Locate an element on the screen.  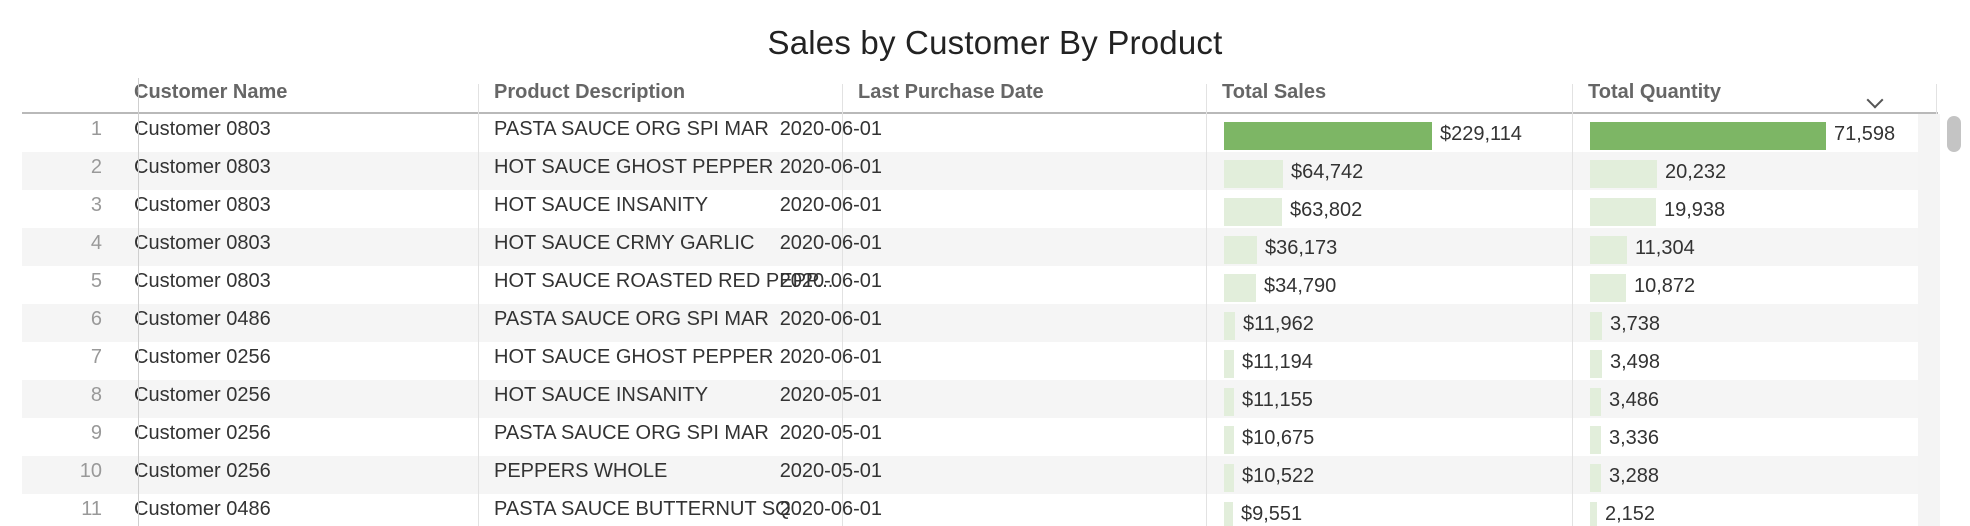
product-description-cell: HOT SAUCE INSANITY is located at coordinates (601, 395).